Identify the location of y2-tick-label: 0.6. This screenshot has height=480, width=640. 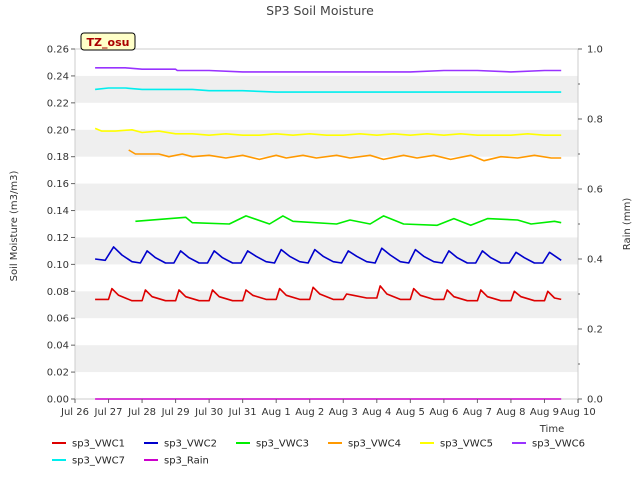
(595, 190).